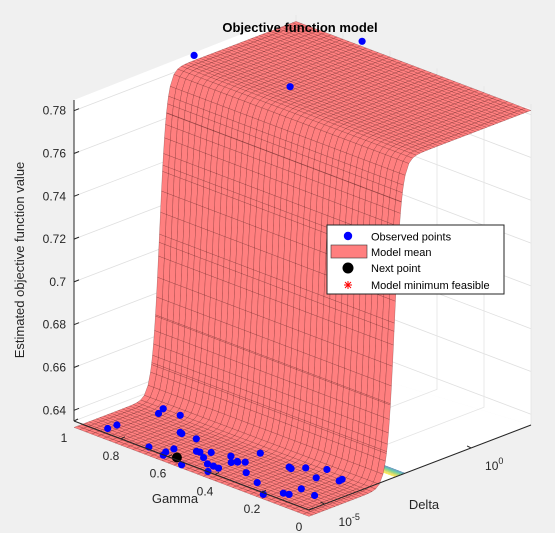 This screenshot has height=533, width=555. I want to click on legend-box, so click(415, 259).